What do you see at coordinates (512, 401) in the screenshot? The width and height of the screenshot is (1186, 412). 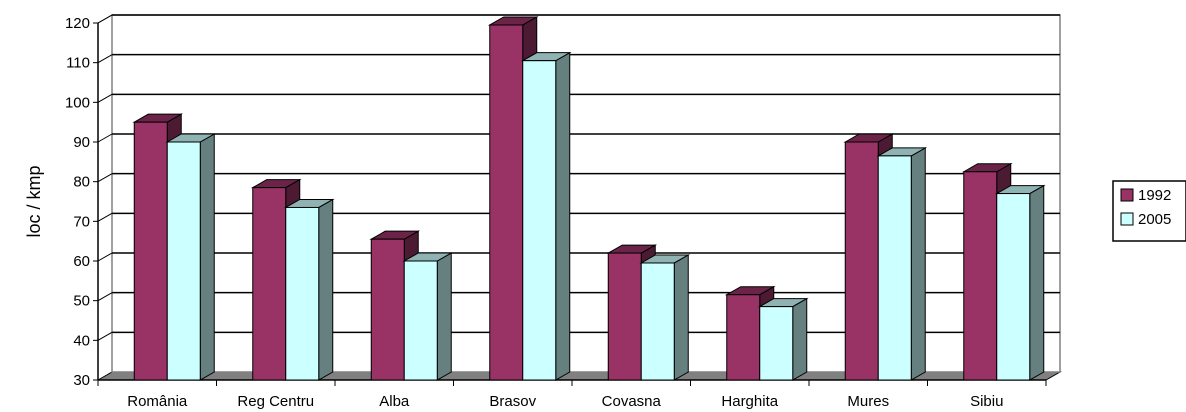 I see `x-category-label: Brasov` at bounding box center [512, 401].